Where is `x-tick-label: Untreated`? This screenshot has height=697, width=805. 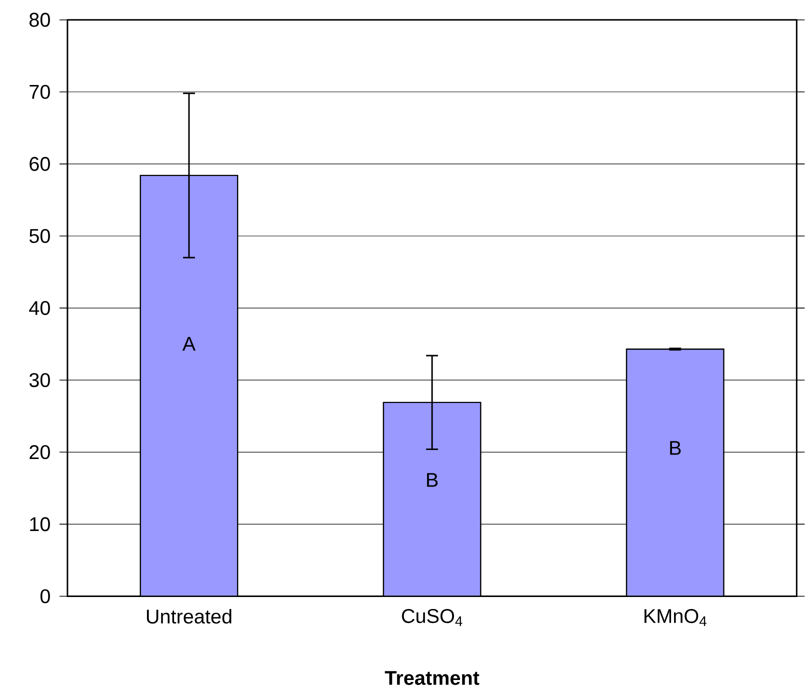
x-tick-label: Untreated is located at coordinates (189, 616).